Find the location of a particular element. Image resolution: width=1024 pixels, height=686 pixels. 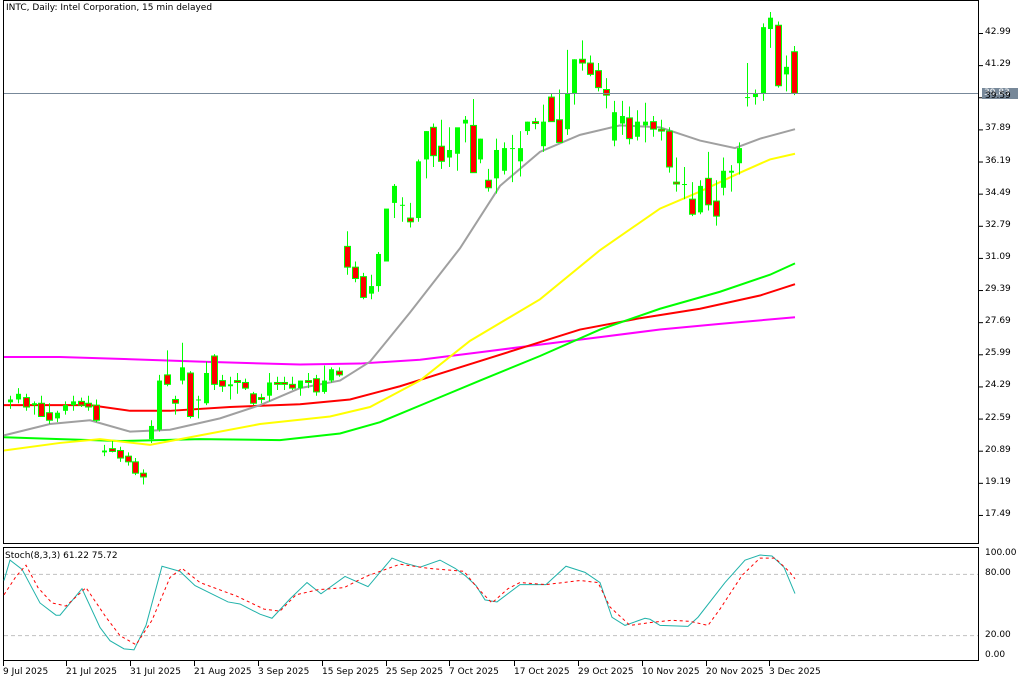

price-tick-label: 41.29 is located at coordinates (998, 64).